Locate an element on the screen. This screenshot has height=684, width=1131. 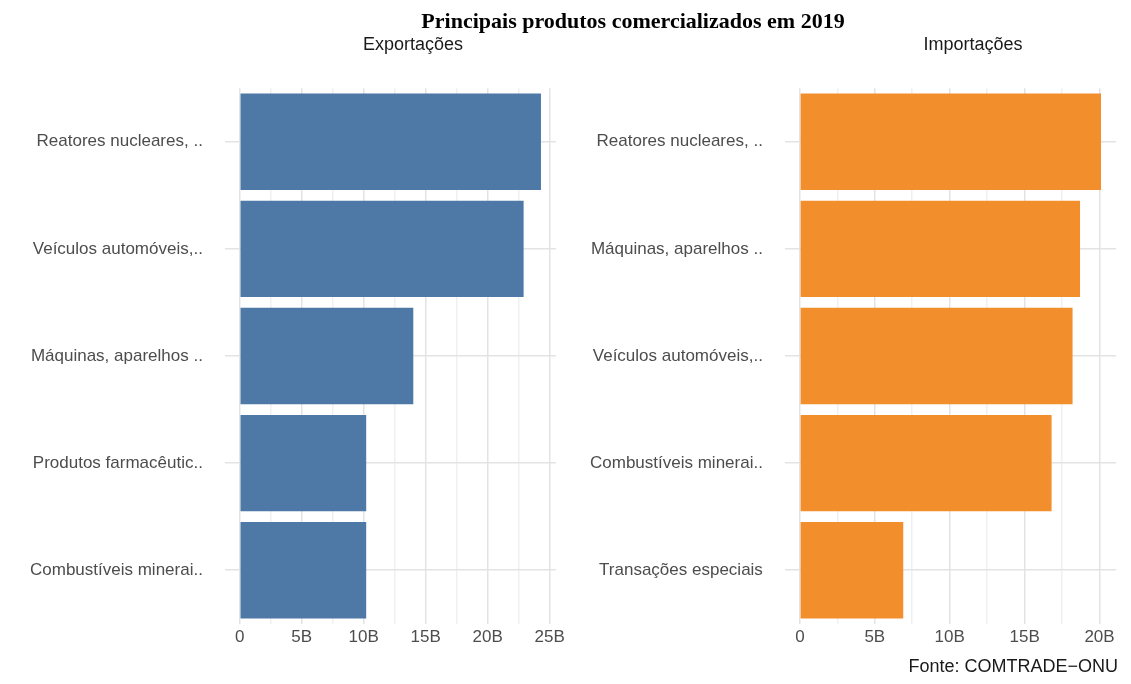
chart-subtitle: Importações is located at coordinates (973, 45).